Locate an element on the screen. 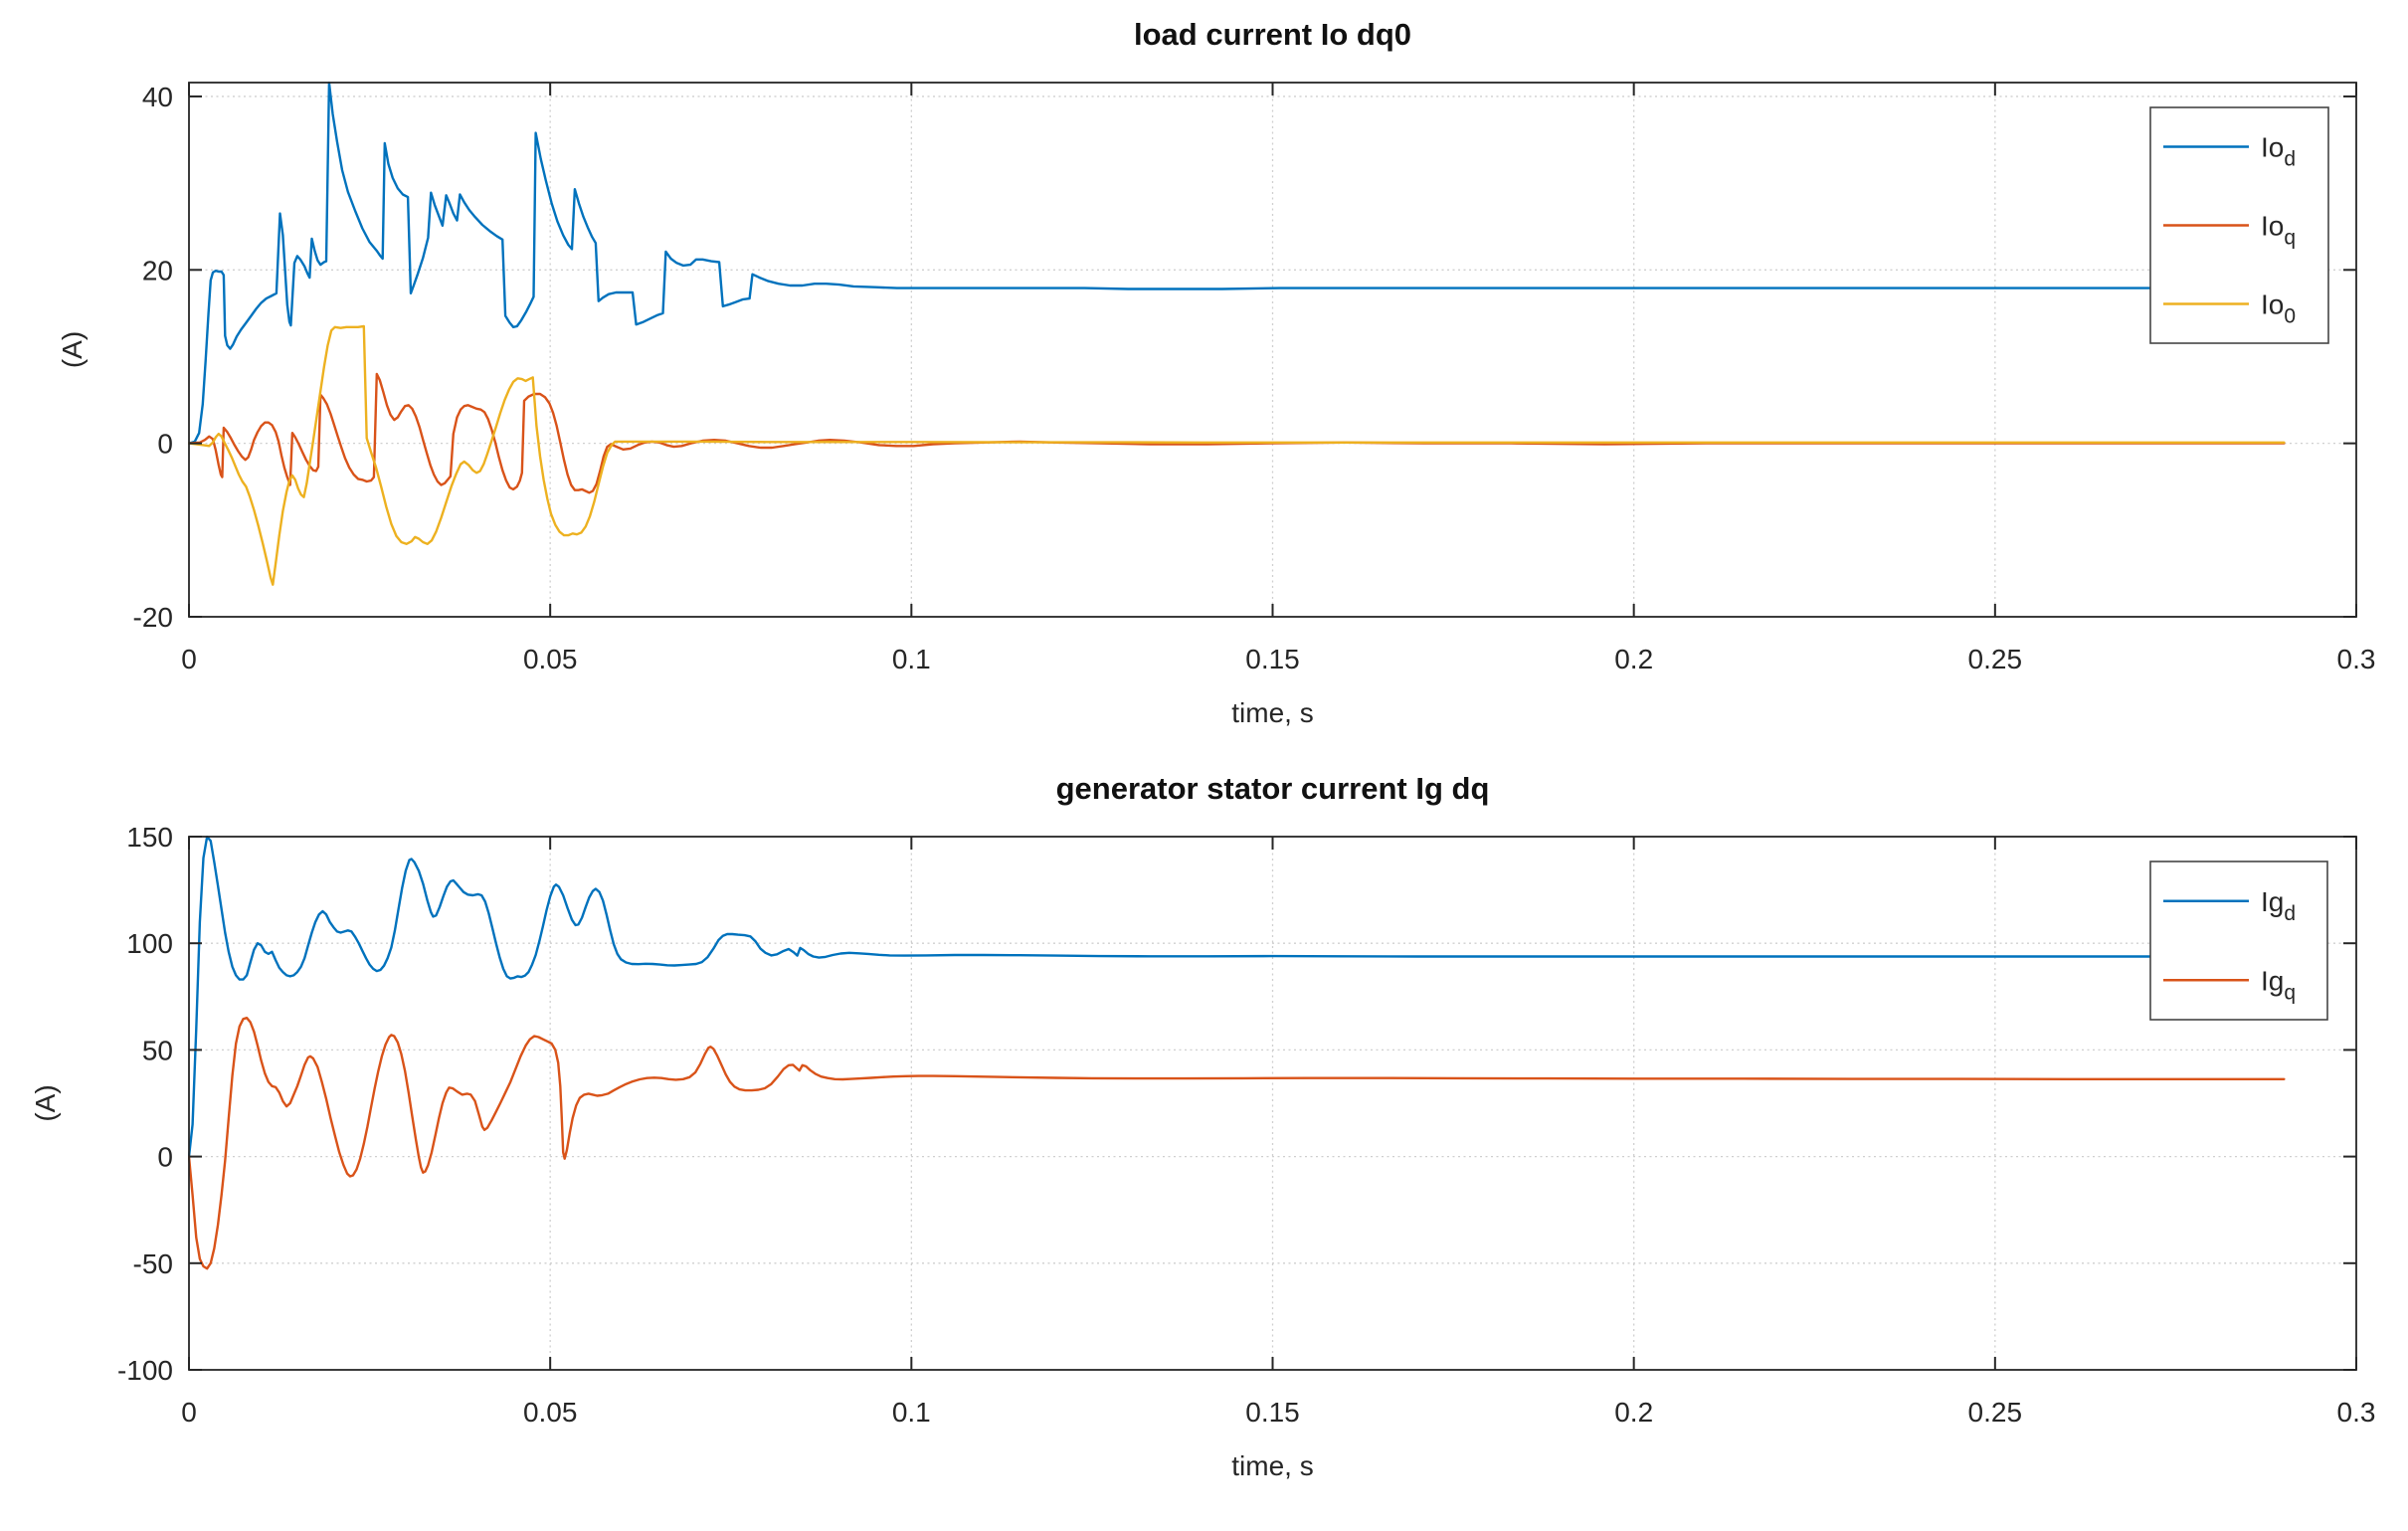 The image size is (2408, 1531). legend-box is located at coordinates (2239, 941).